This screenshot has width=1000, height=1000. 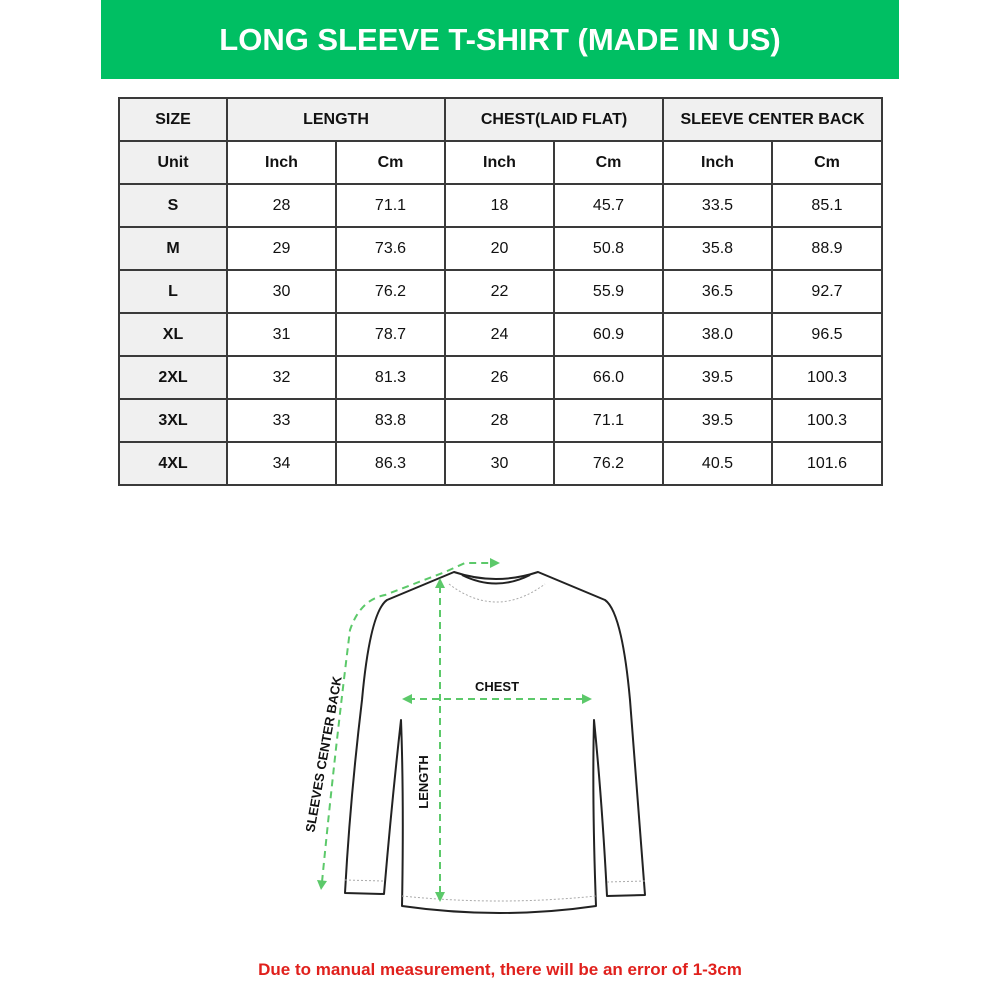 What do you see at coordinates (281, 377) in the screenshot?
I see `value-cell: 32` at bounding box center [281, 377].